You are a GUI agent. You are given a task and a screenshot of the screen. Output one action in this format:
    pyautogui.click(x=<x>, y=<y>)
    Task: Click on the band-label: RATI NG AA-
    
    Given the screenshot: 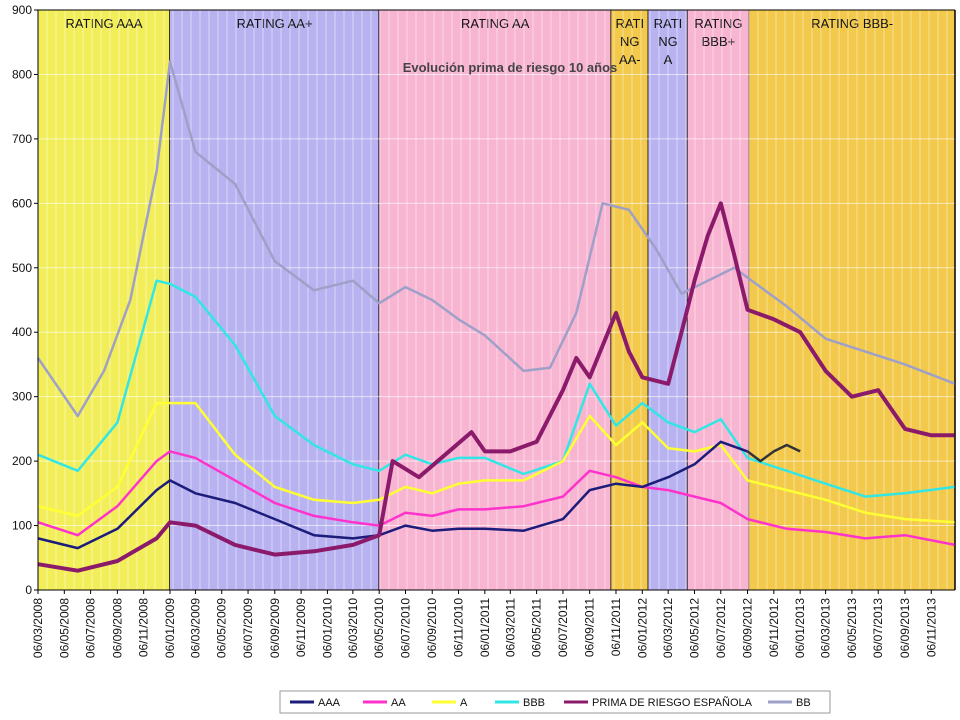 What is the action you would take?
    pyautogui.click(x=629, y=41)
    